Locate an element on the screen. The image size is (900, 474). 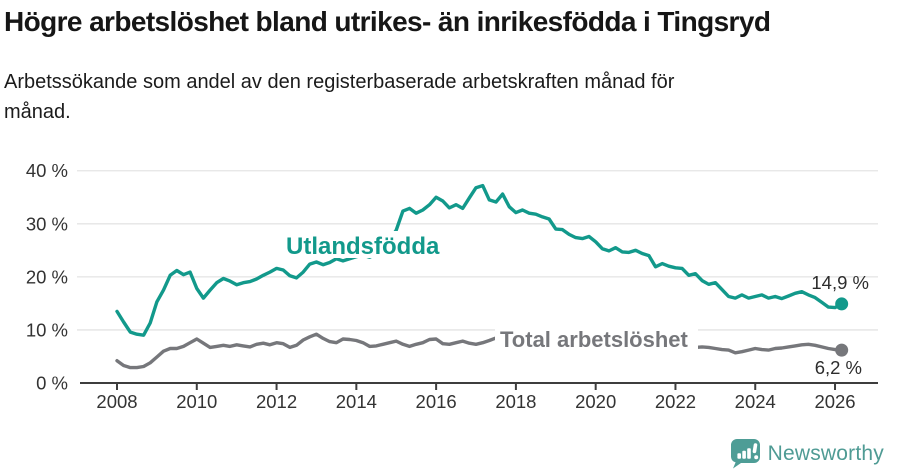
y-axis: 0 % 10 % 20 % 30 % 40 % is located at coordinates (47, 276).